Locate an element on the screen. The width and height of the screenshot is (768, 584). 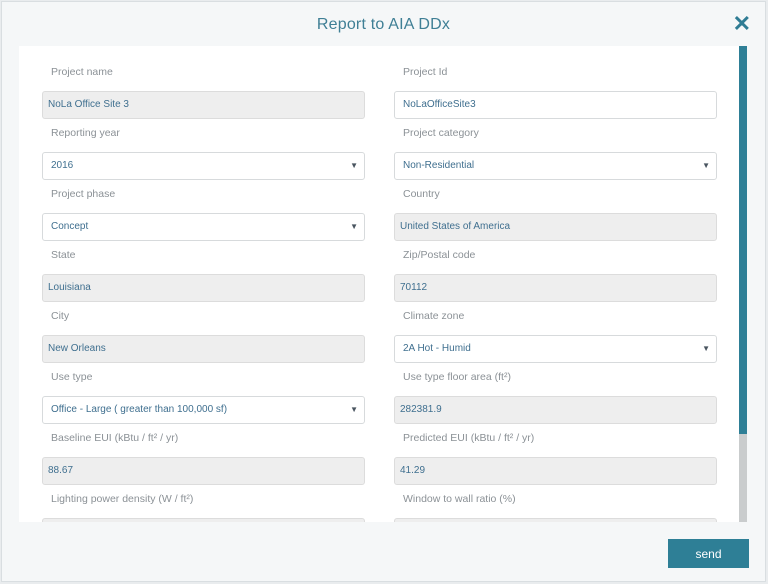
input-window-to-wall-ratio: 41.78 is located at coordinates (555, 520).